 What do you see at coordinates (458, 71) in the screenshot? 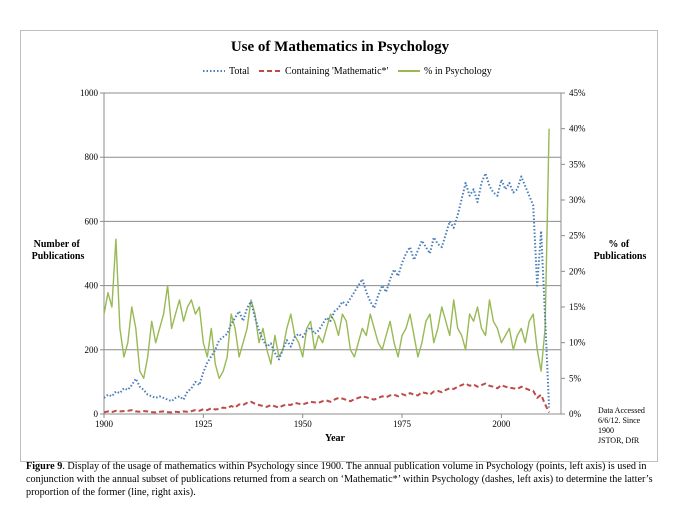
I see `legend-label-percent: % in Psychology` at bounding box center [458, 71].